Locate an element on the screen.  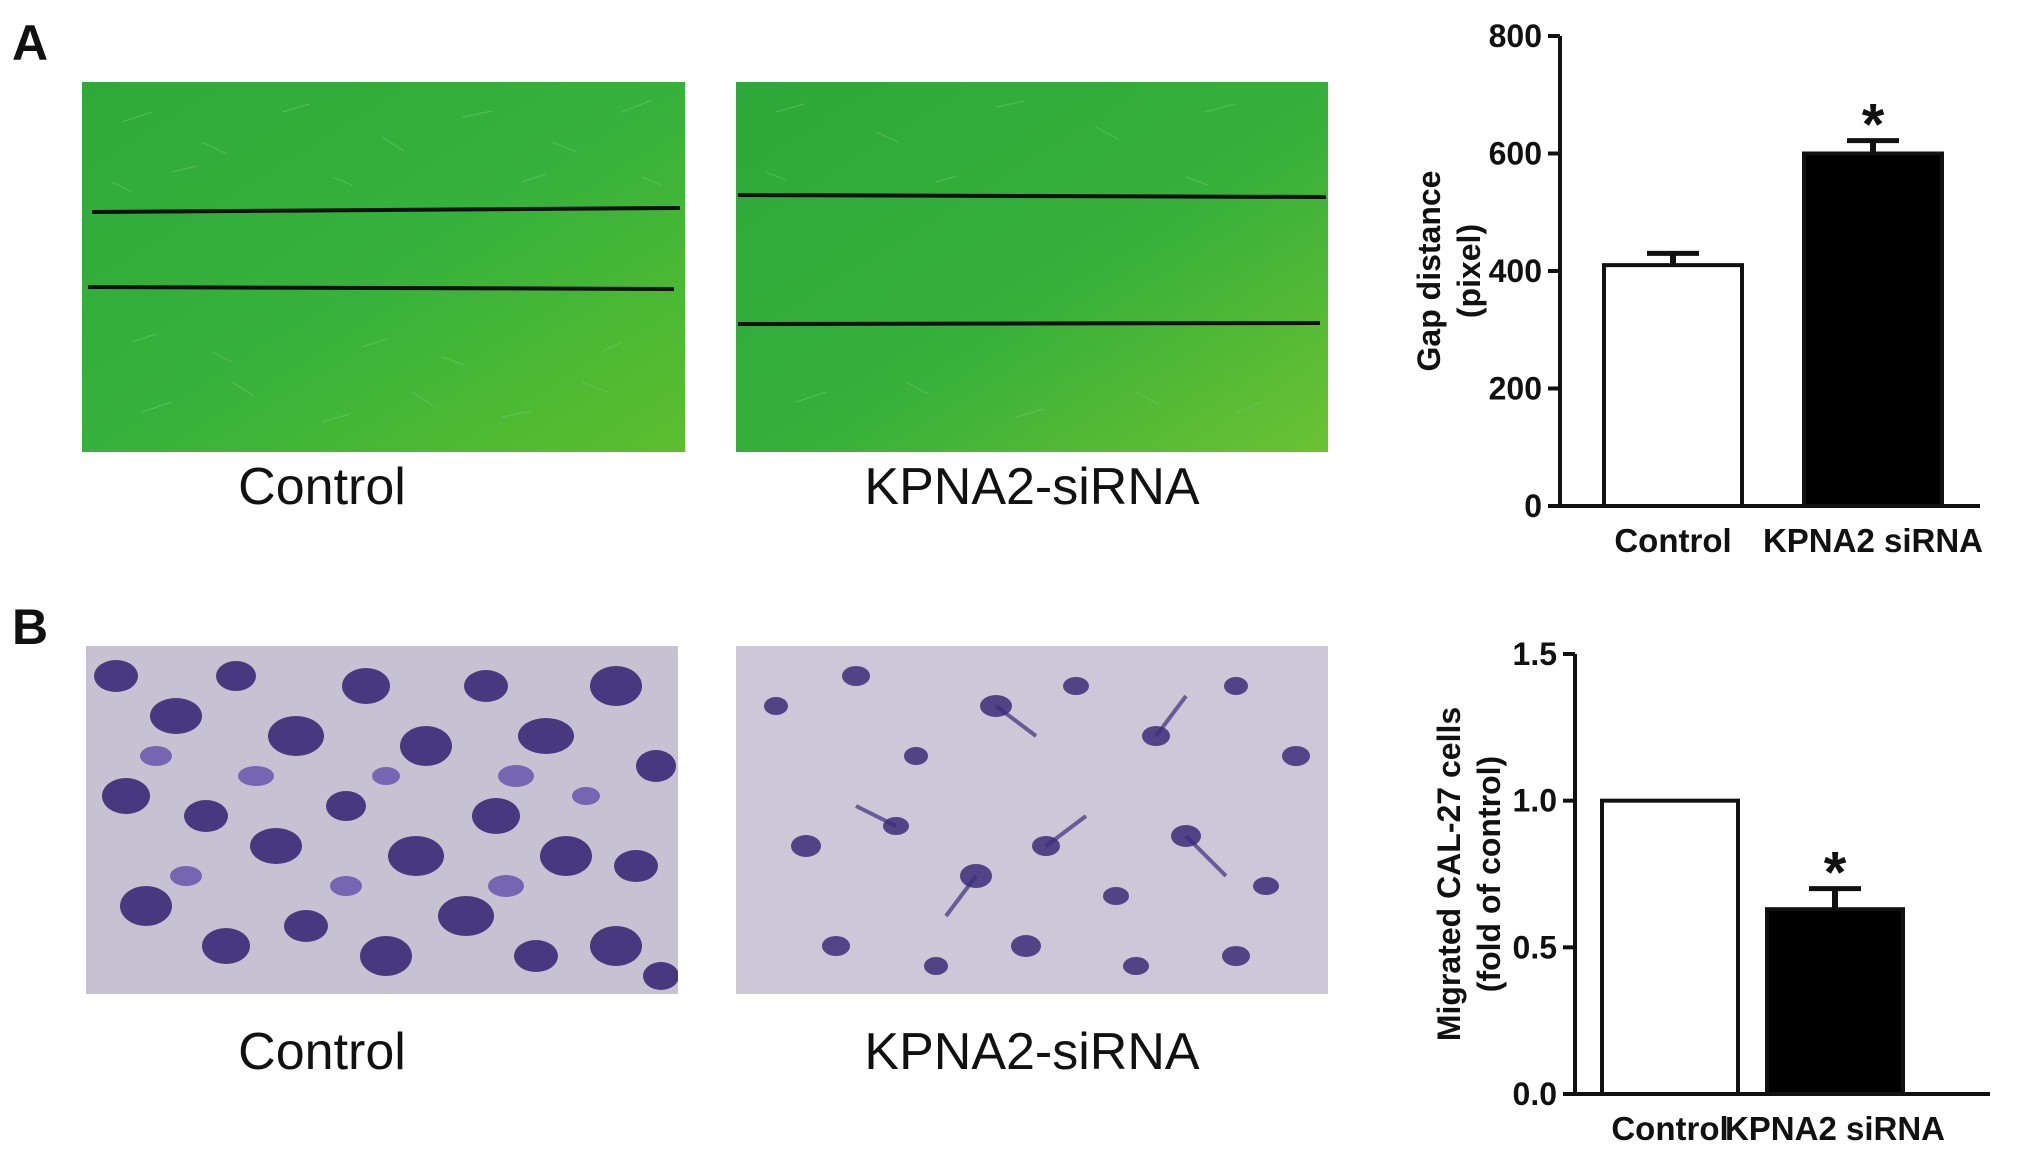
y-axis-label: (fold of control) is located at coordinates (1489, 874).